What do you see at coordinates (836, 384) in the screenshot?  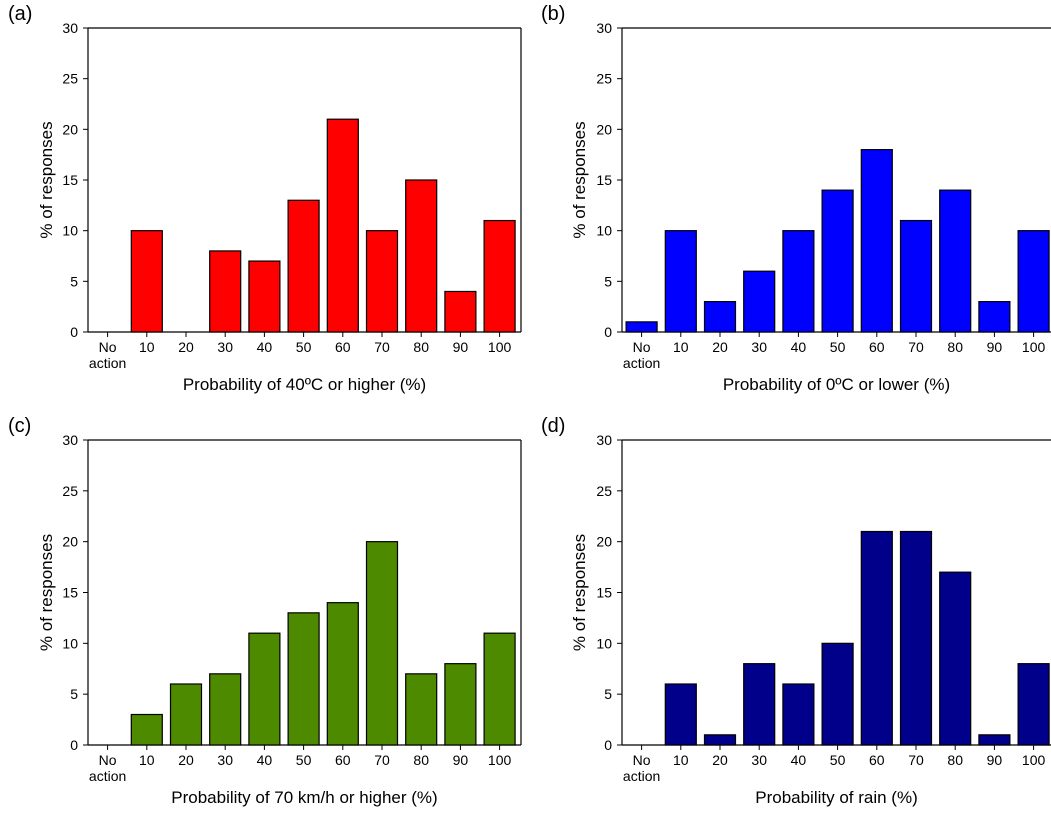 I see `x-axis-title: Probability of 0ºC or lower (%)` at bounding box center [836, 384].